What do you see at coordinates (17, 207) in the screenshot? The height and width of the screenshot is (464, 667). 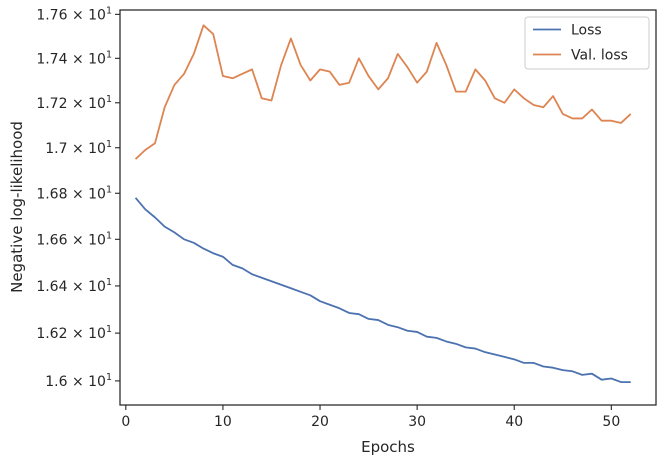 I see `y-axis-label: Negative log-likelihood` at bounding box center [17, 207].